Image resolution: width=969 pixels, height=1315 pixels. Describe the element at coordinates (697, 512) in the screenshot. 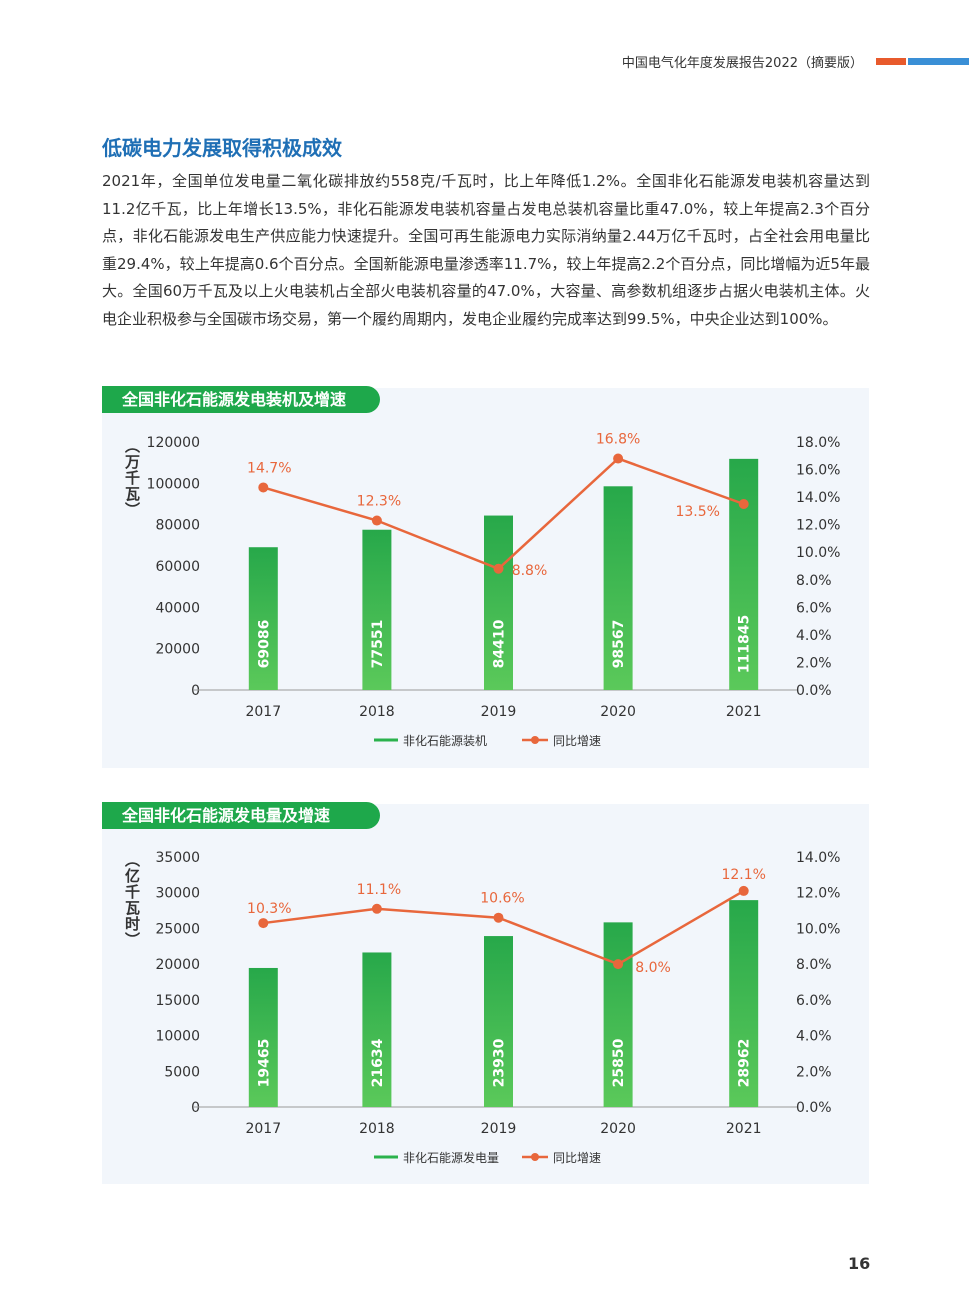

I see `growth-rate-label: 13.5%` at that location.